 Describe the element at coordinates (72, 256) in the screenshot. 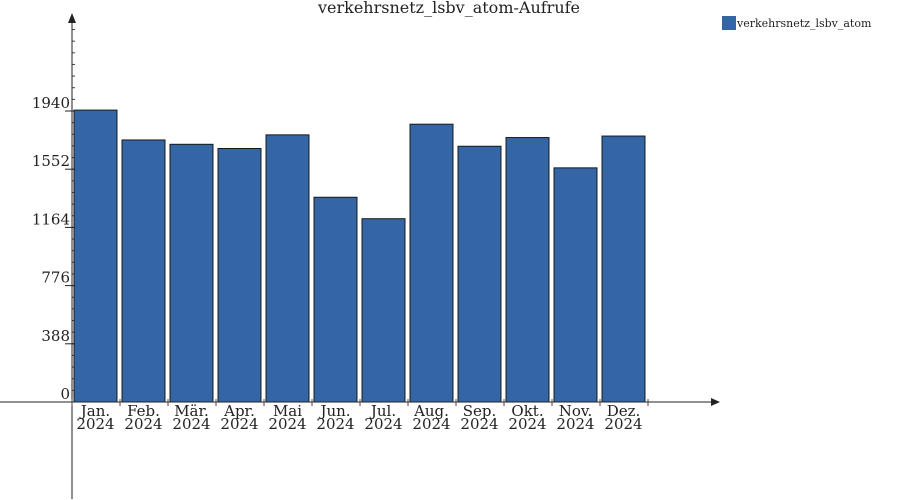

I see `y-axis` at that location.